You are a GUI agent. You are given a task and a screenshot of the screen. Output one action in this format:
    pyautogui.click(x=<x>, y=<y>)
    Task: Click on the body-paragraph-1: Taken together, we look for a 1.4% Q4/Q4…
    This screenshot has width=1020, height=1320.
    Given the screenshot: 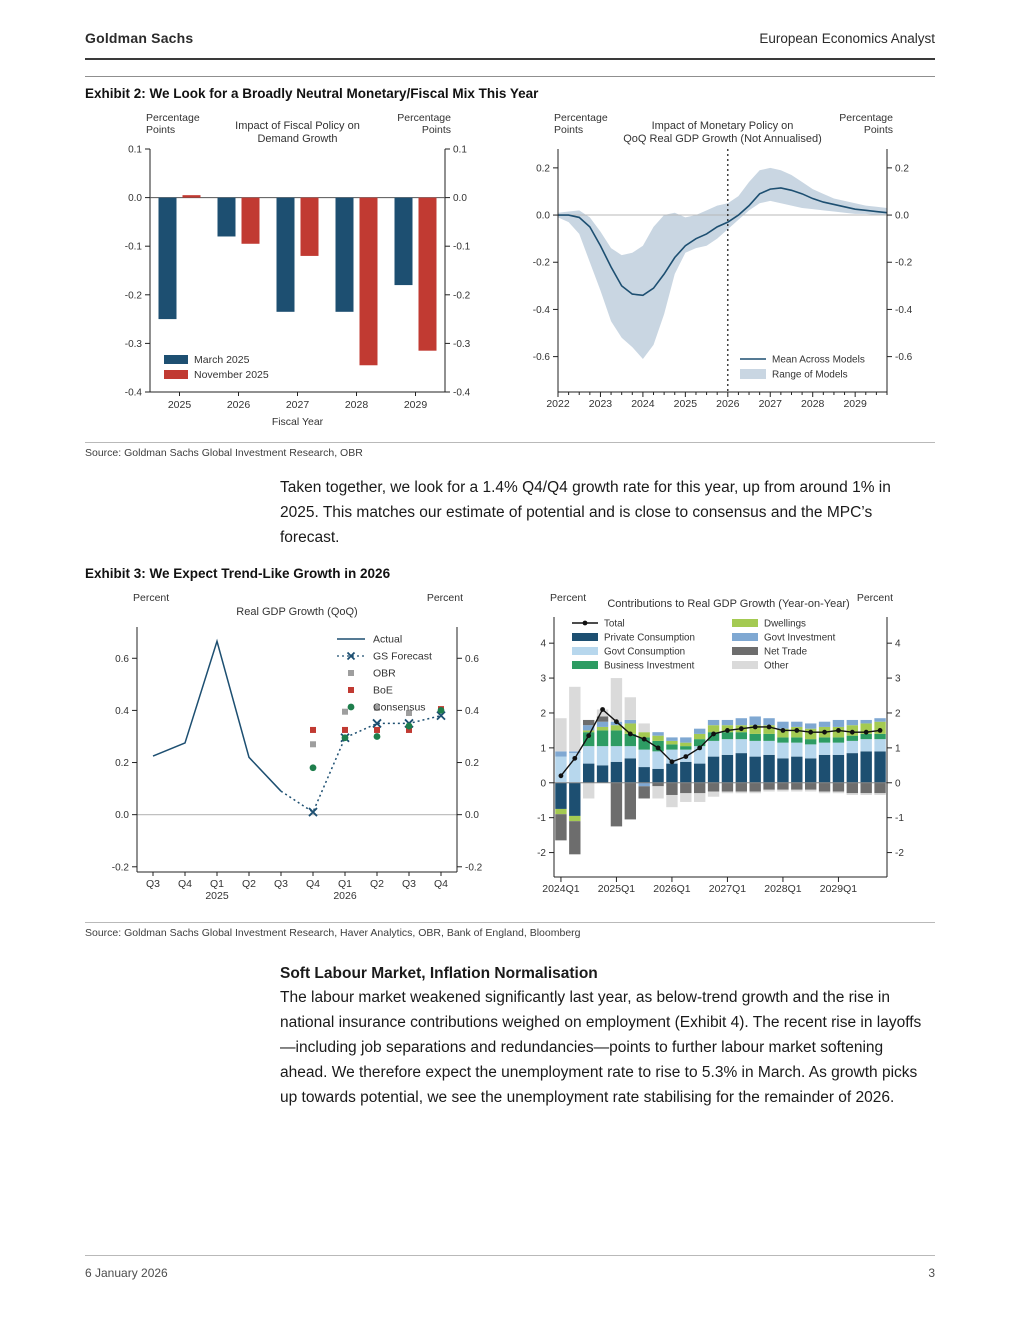 What is the action you would take?
    pyautogui.click(x=585, y=512)
    